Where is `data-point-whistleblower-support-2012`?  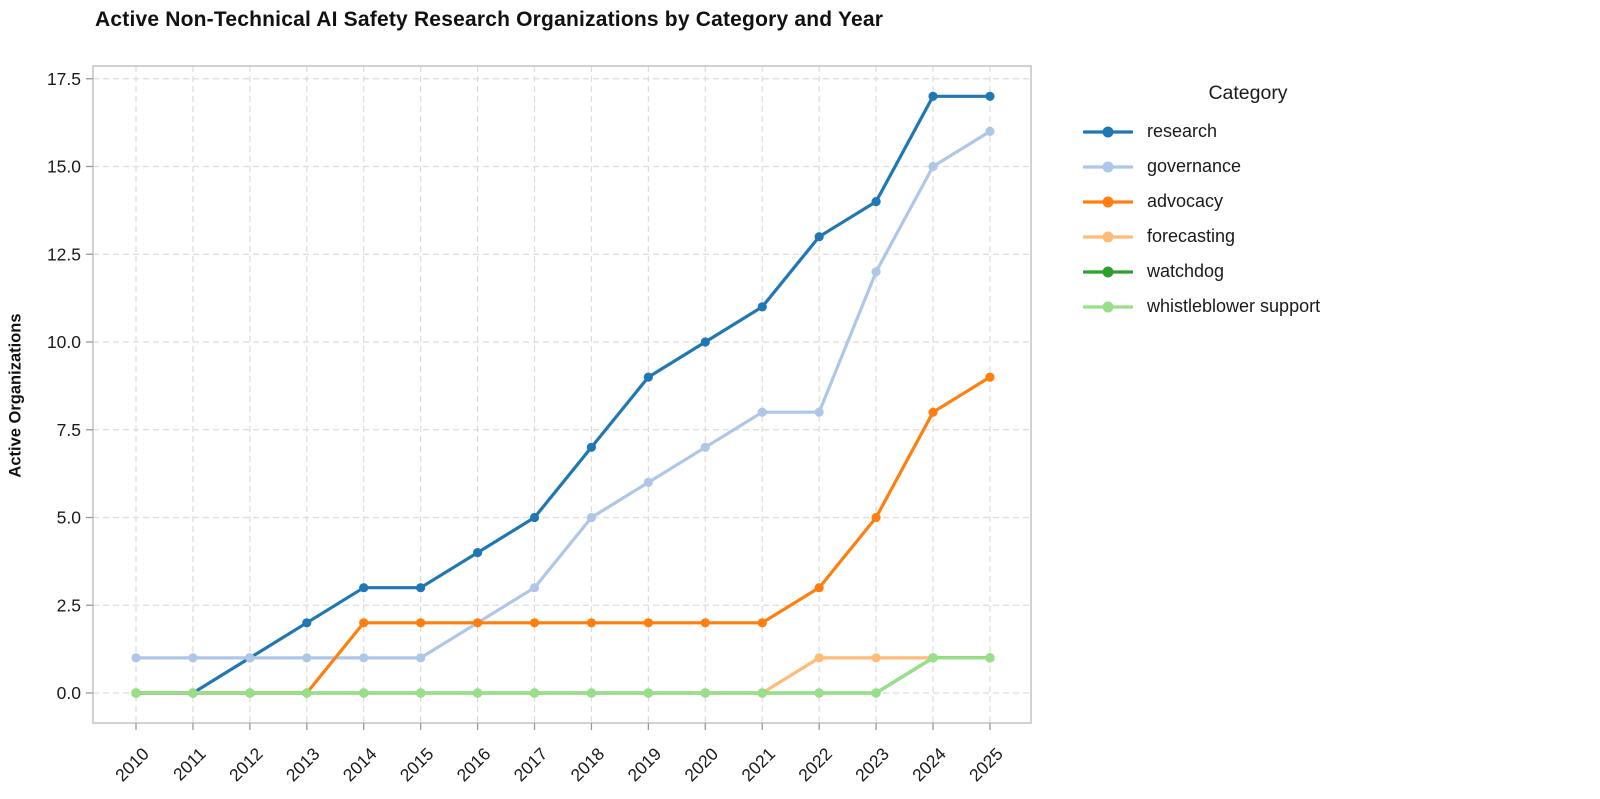 data-point-whistleblower-support-2012 is located at coordinates (250, 693).